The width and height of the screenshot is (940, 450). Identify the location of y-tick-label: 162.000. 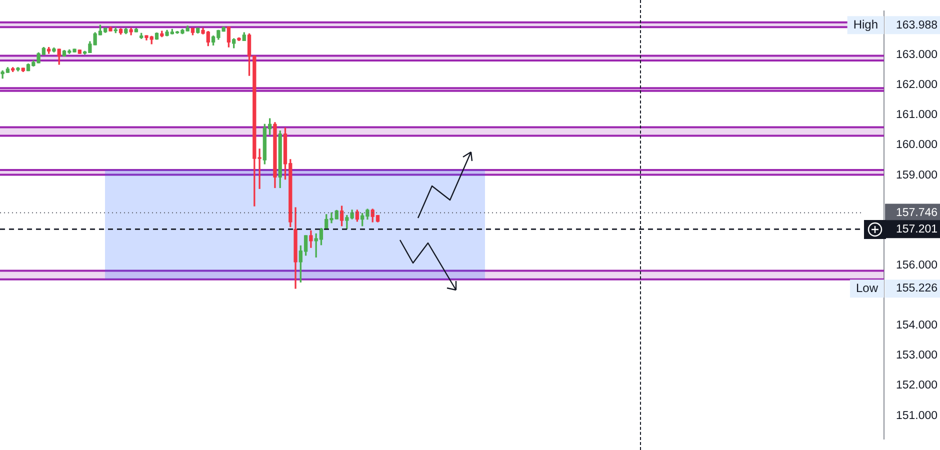
(917, 85).